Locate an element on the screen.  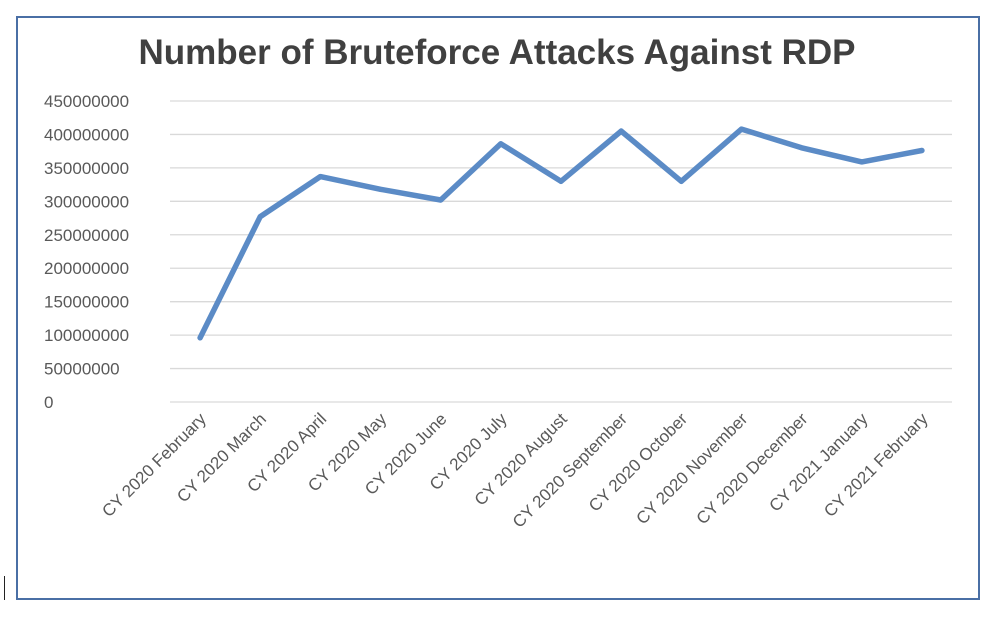
x-tick-label: CY 2021 February is located at coordinates (876, 465).